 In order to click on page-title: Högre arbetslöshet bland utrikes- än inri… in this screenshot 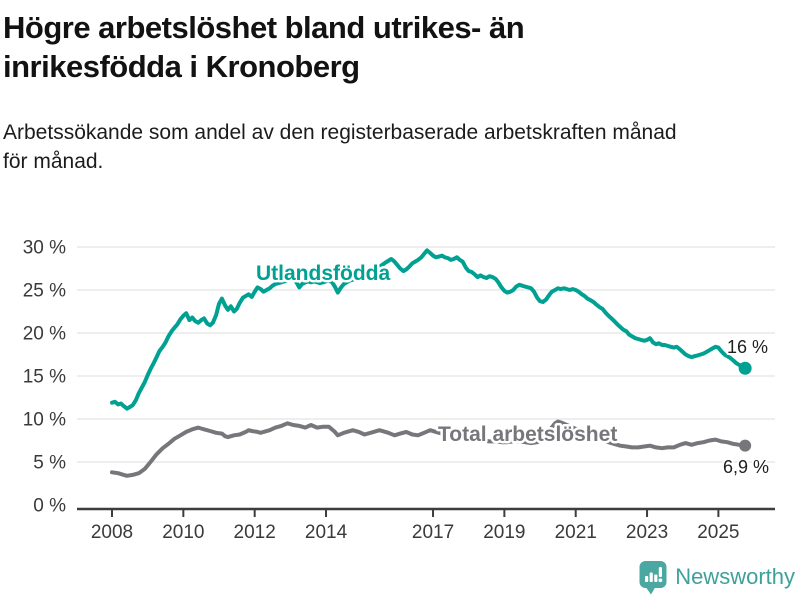, I will do `click(383, 47)`.